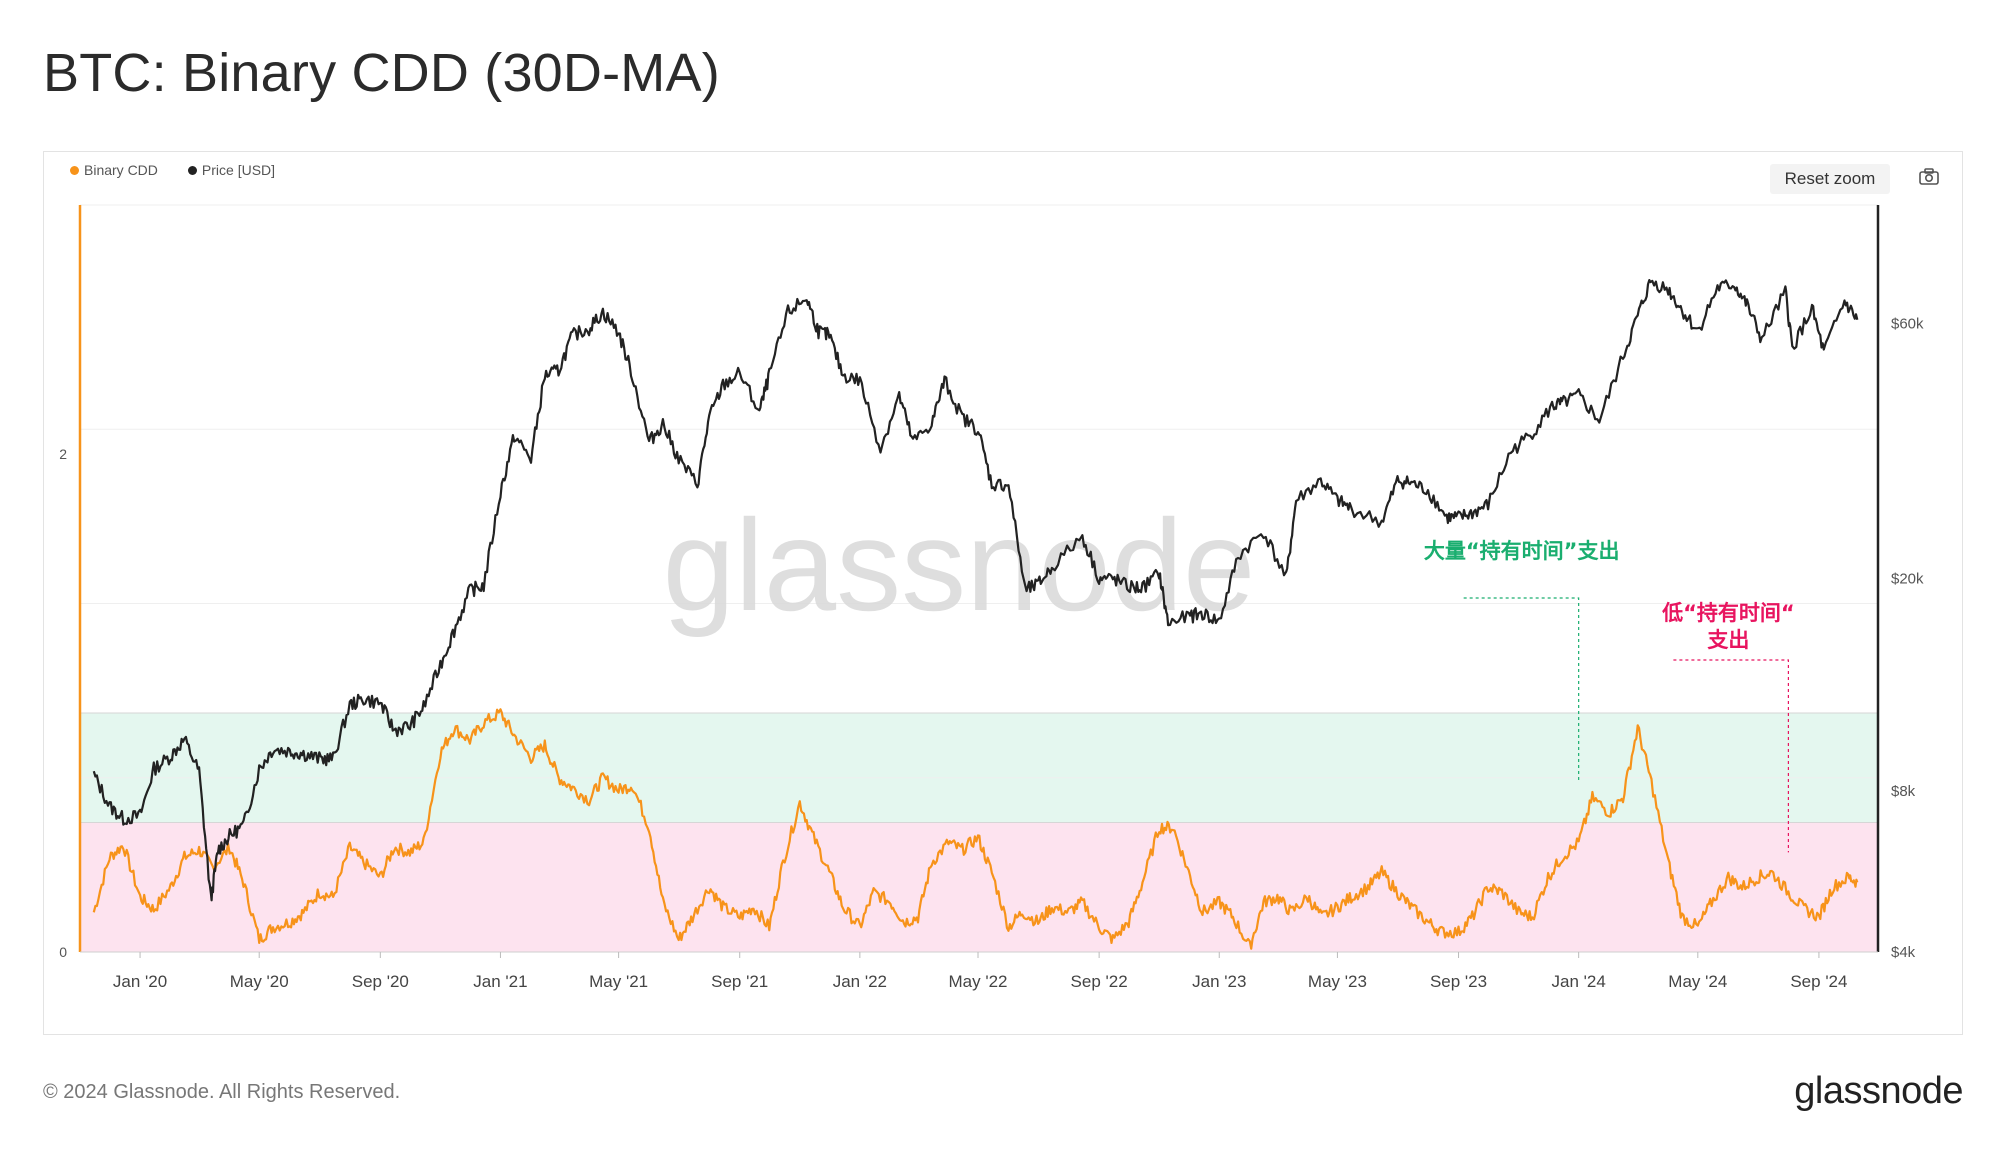 This screenshot has height=1152, width=2000. I want to click on low-spending-annotation-line2: 支出, so click(1728, 640).